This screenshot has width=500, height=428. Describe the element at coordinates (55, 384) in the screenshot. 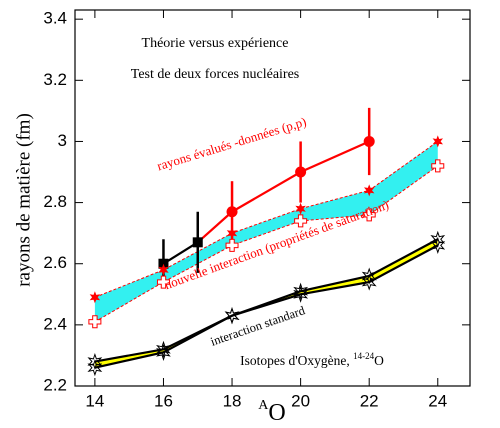

I see `y-tick-label: 2.2` at that location.